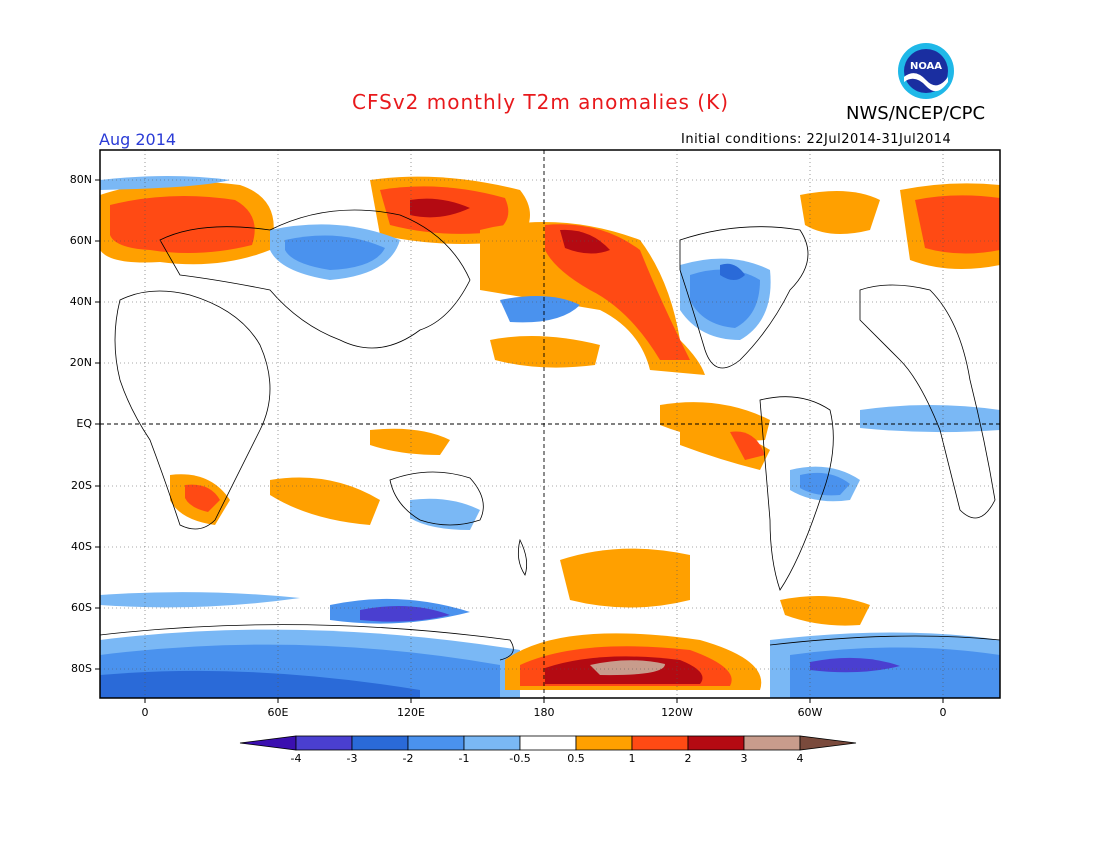 The width and height of the screenshot is (1100, 850). I want to click on lat-label-80n: 80N, so click(80, 179).